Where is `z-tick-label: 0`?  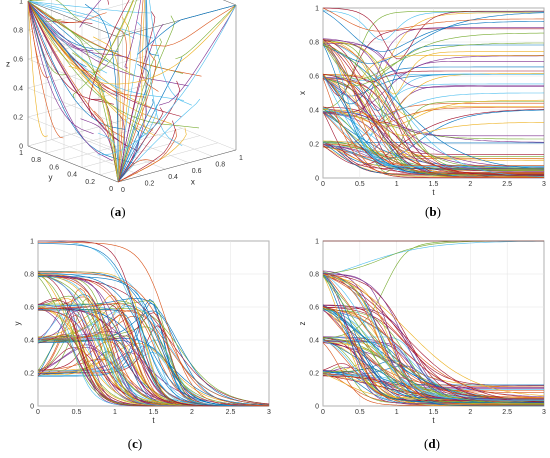
z-tick-label: 0 is located at coordinates (21, 147).